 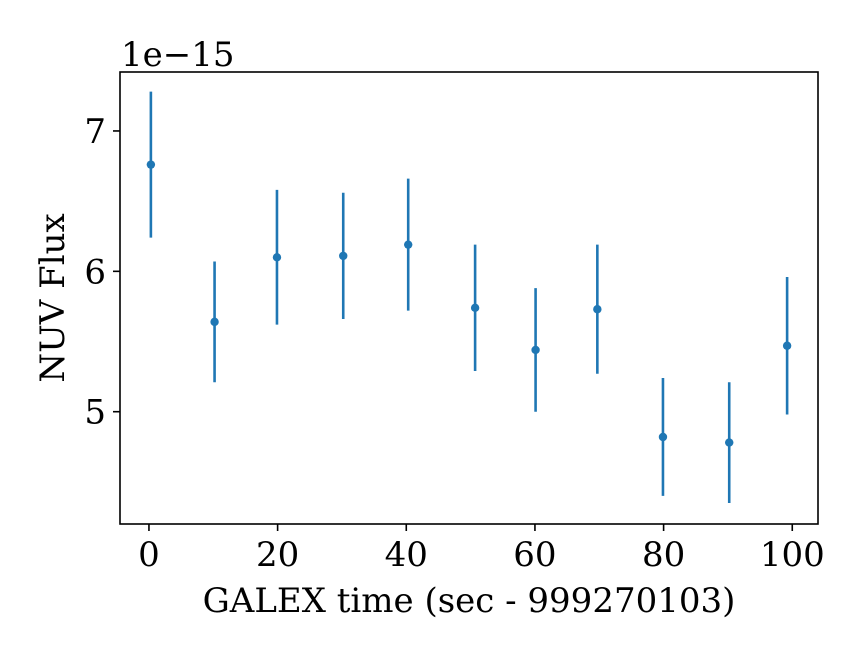 I want to click on x-tick-label: 100, so click(x=792, y=555).